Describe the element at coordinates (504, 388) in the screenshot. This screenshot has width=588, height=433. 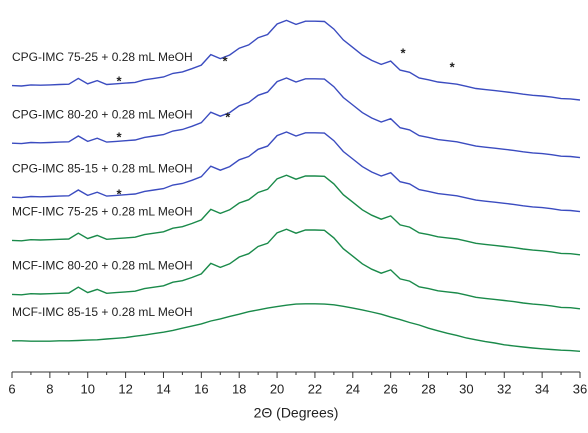
I see `x-tick-label: 32` at that location.